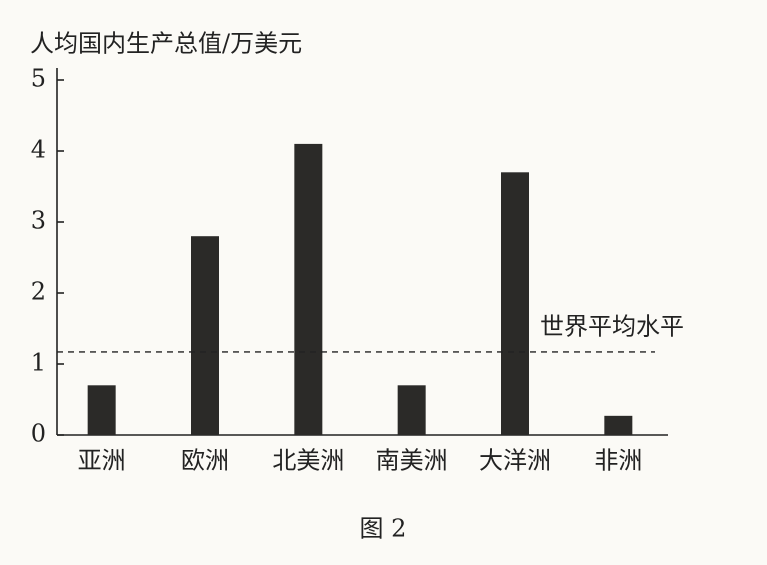  What do you see at coordinates (38, 150) in the screenshot?
I see `y-tick-label: 4` at bounding box center [38, 150].